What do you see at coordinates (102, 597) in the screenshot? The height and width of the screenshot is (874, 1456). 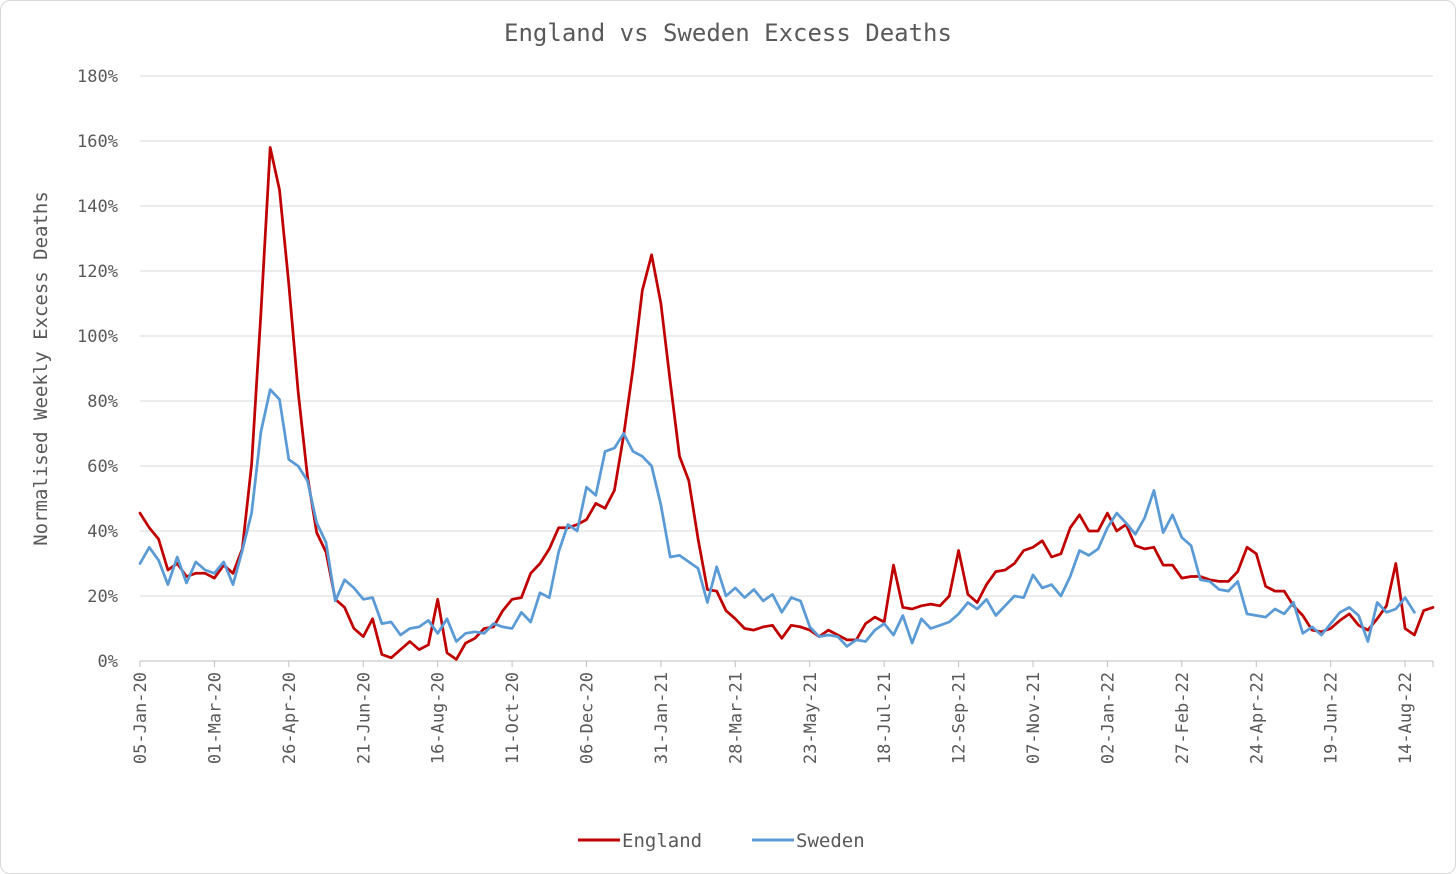 I see `y-tick-label: 20%` at bounding box center [102, 597].